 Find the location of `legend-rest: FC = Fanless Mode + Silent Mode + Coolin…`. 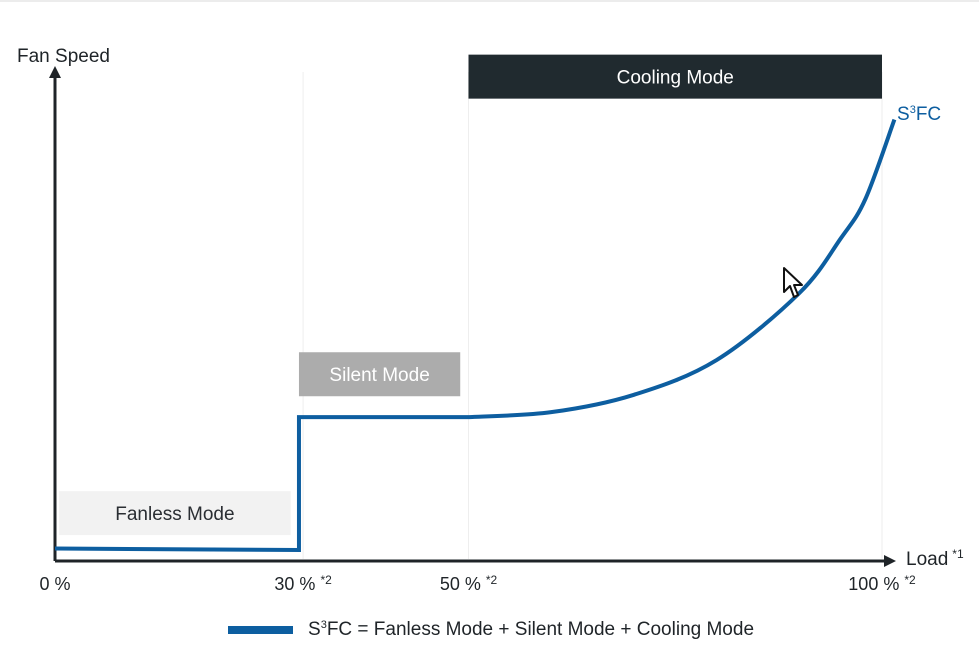

legend-rest: FC = Fanless Mode + Silent Mode + Coolin… is located at coordinates (540, 629).